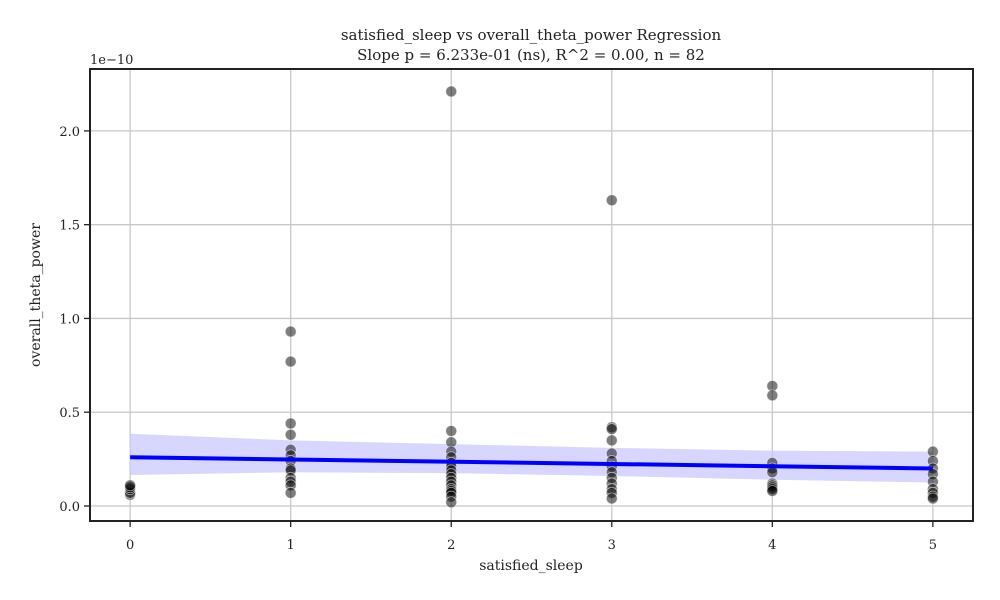 This screenshot has width=1000, height=600. Describe the element at coordinates (933, 545) in the screenshot. I see `x-tick-label: 5` at that location.